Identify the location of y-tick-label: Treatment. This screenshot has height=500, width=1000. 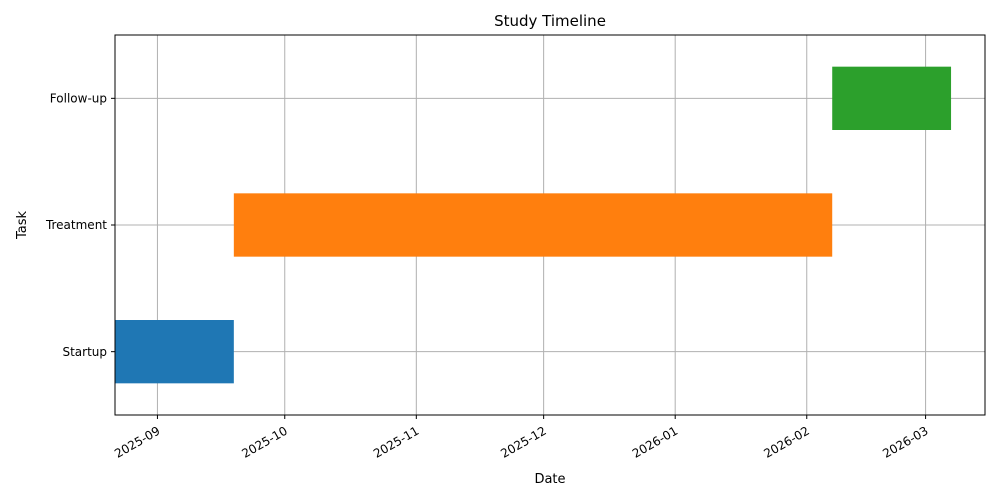
(76, 225).